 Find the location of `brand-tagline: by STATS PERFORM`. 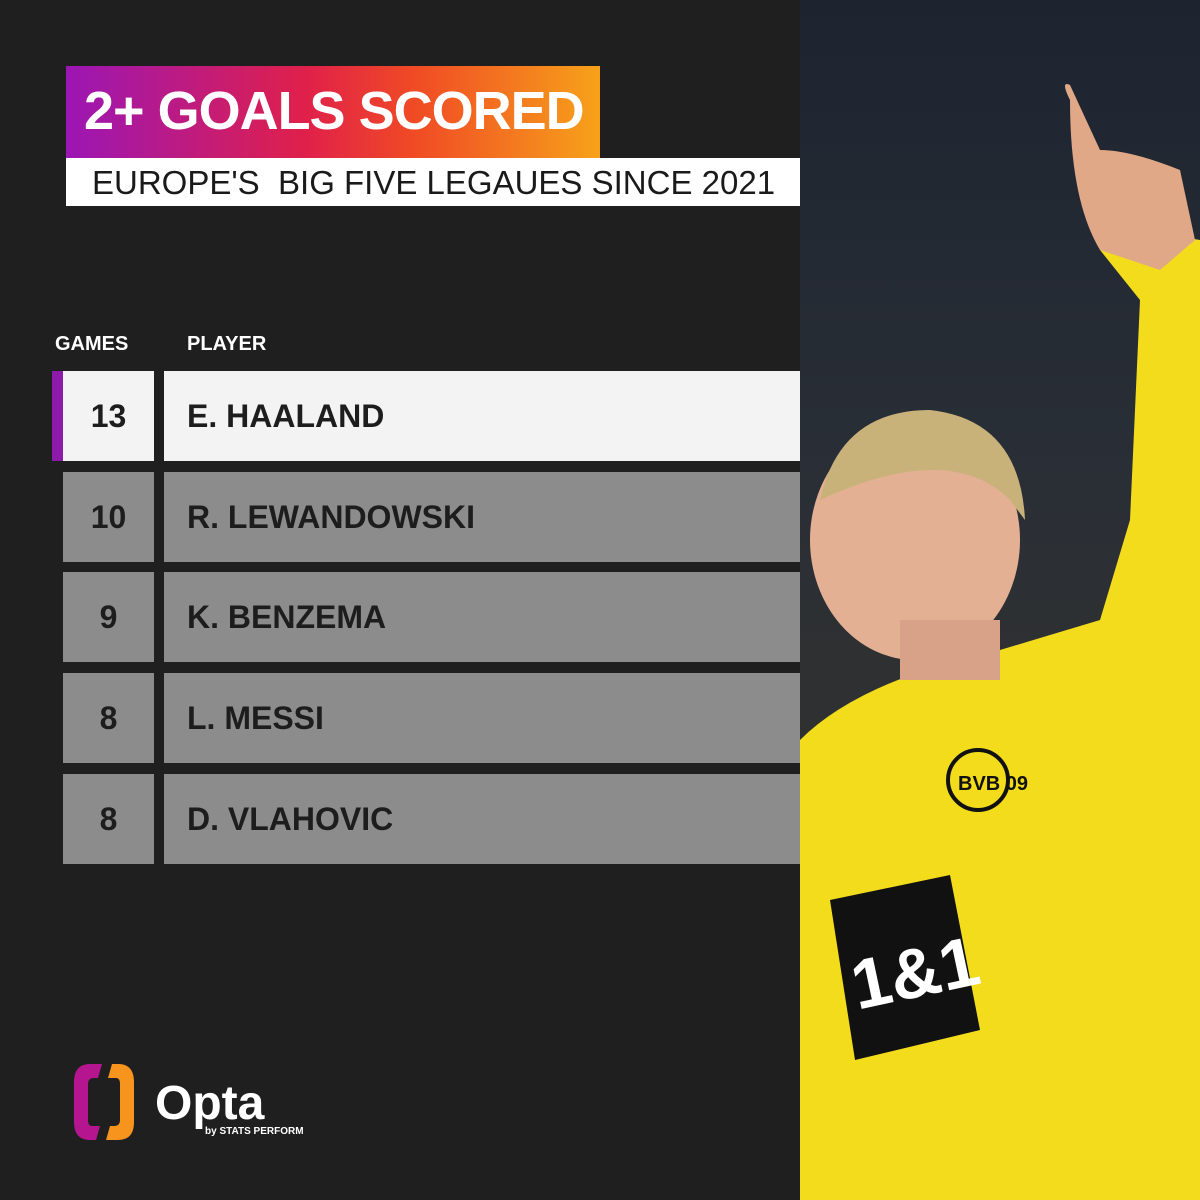

brand-tagline: by STATS PERFORM is located at coordinates (254, 1131).